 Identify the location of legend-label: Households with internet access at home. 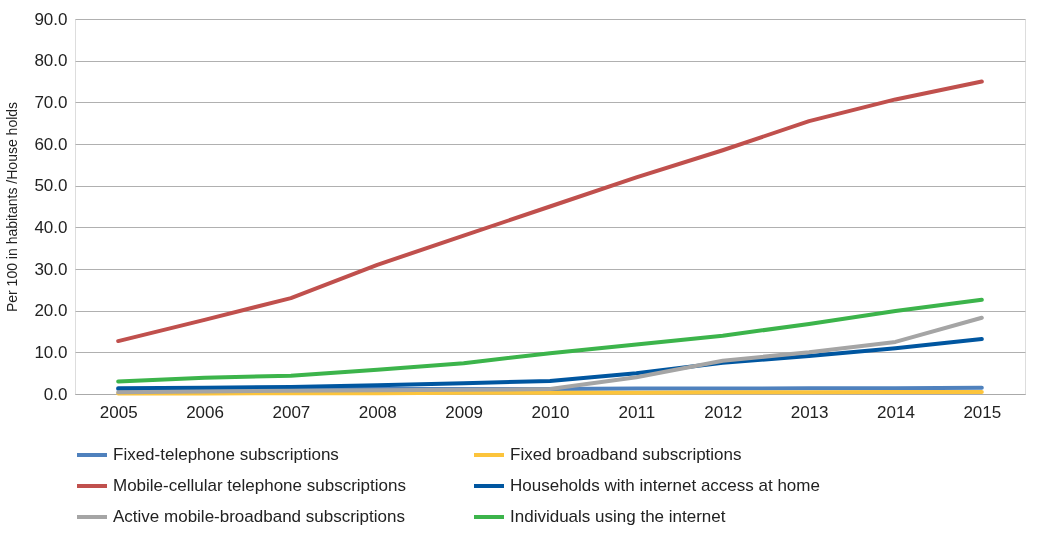
(665, 485).